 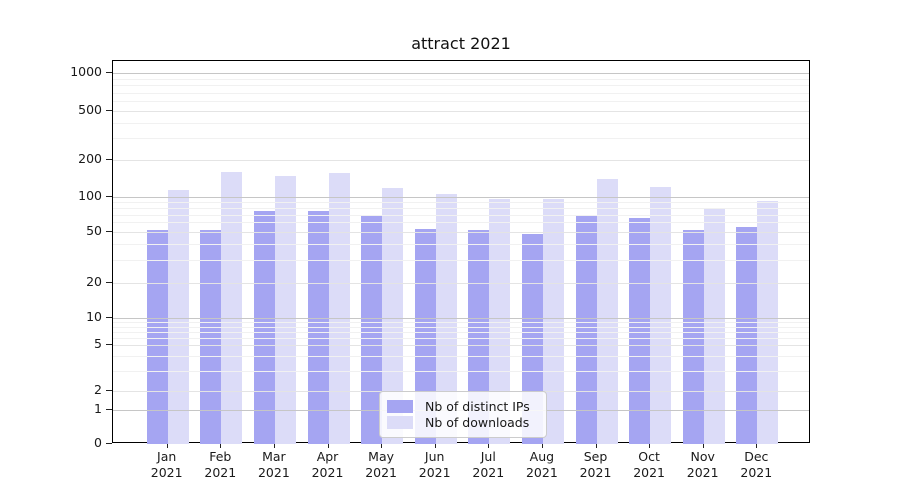 I want to click on y-tick-label-500: 500, so click(x=90, y=109).